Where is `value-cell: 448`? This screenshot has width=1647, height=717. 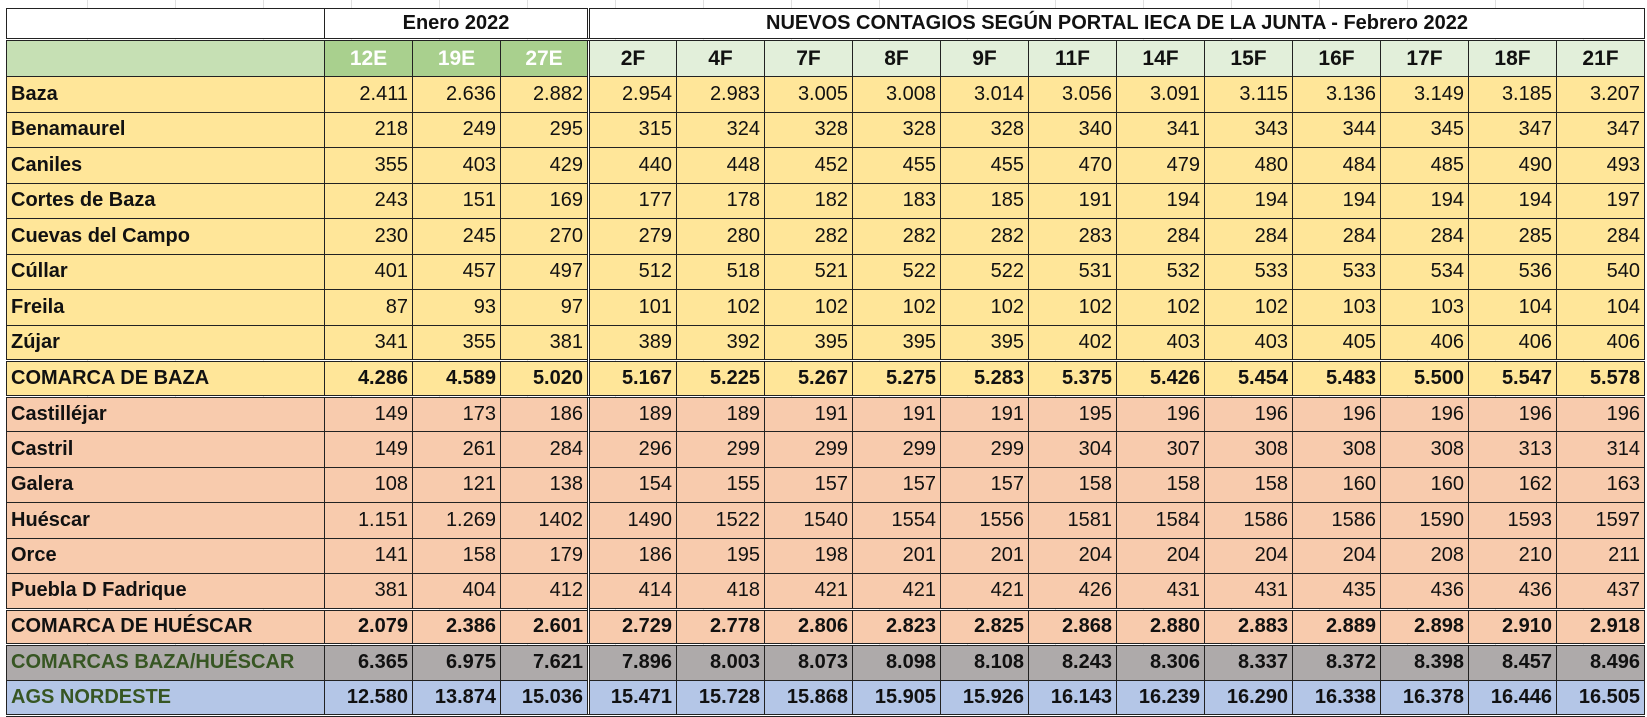
value-cell: 448 is located at coordinates (720, 165).